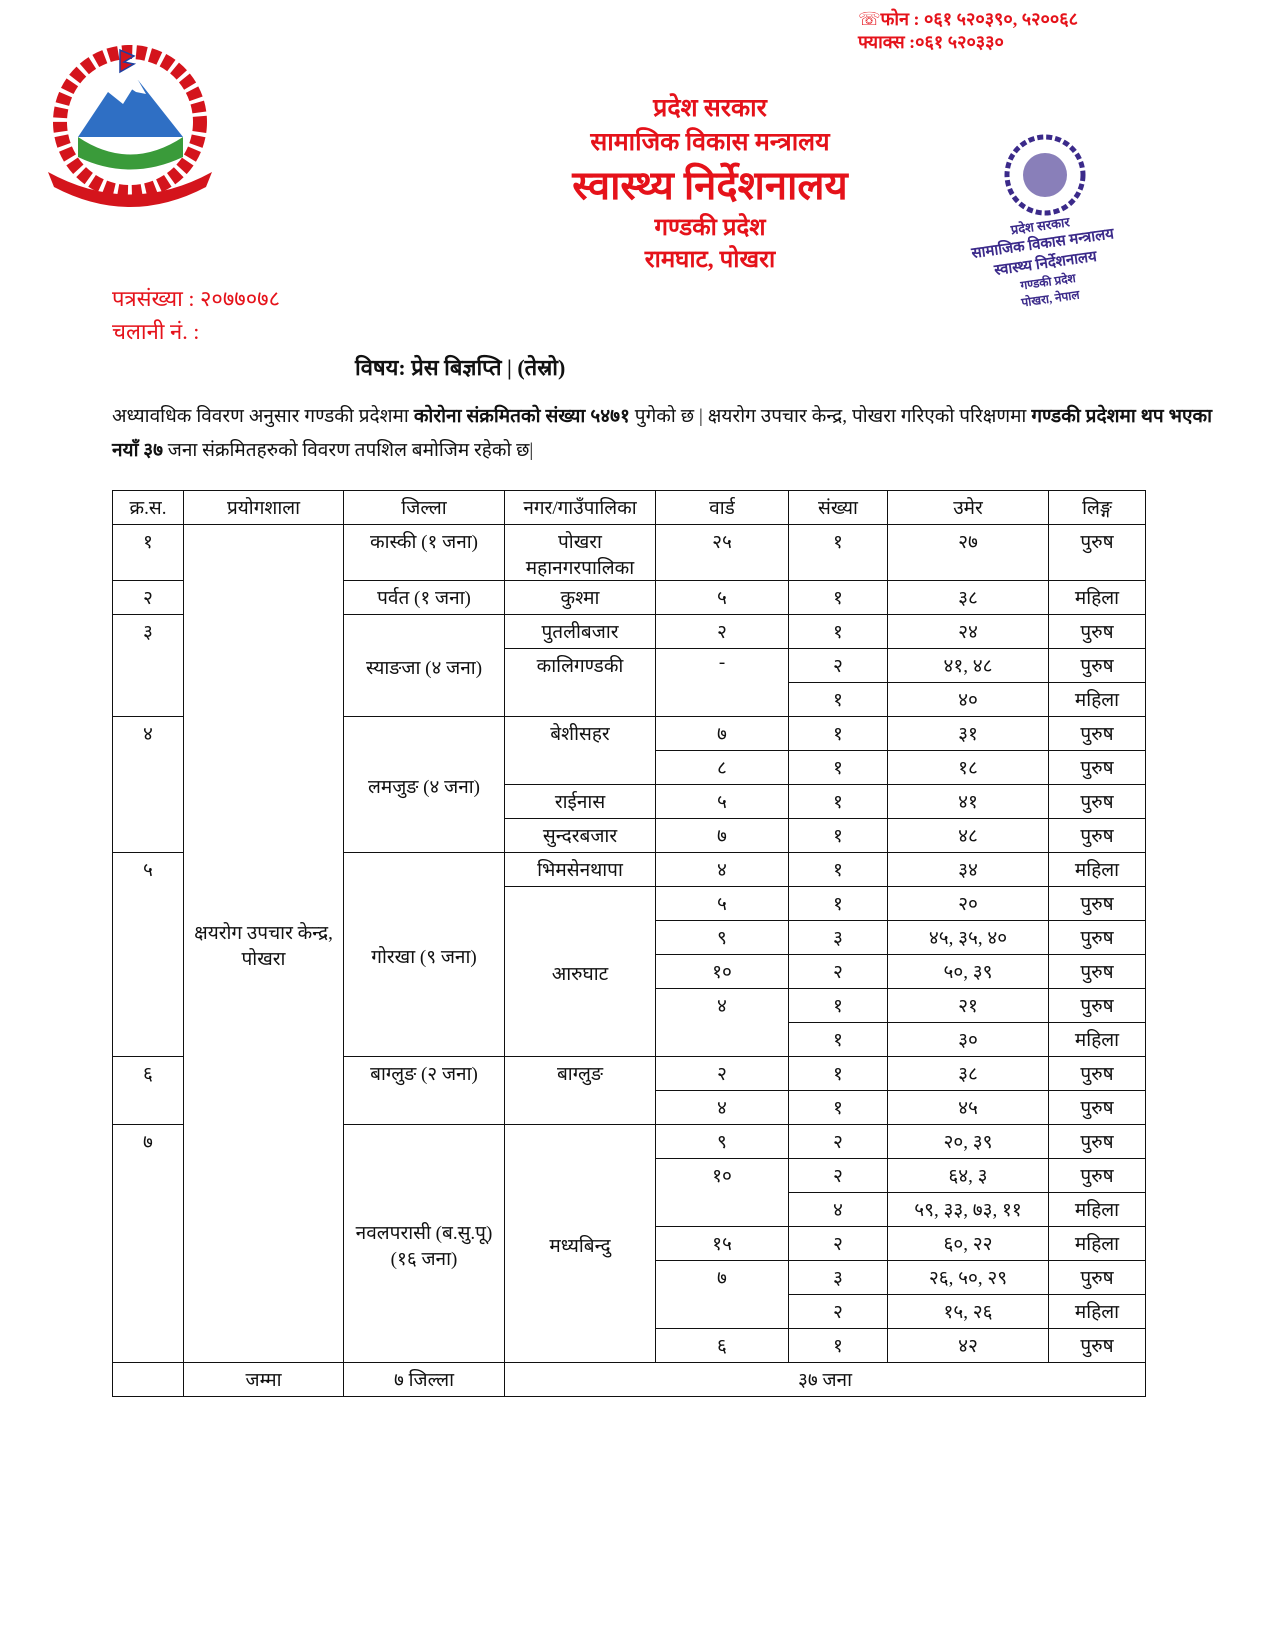 Image resolution: width=1275 pixels, height=1650 pixels. I want to click on ages-cell: ३४, so click(968, 869).